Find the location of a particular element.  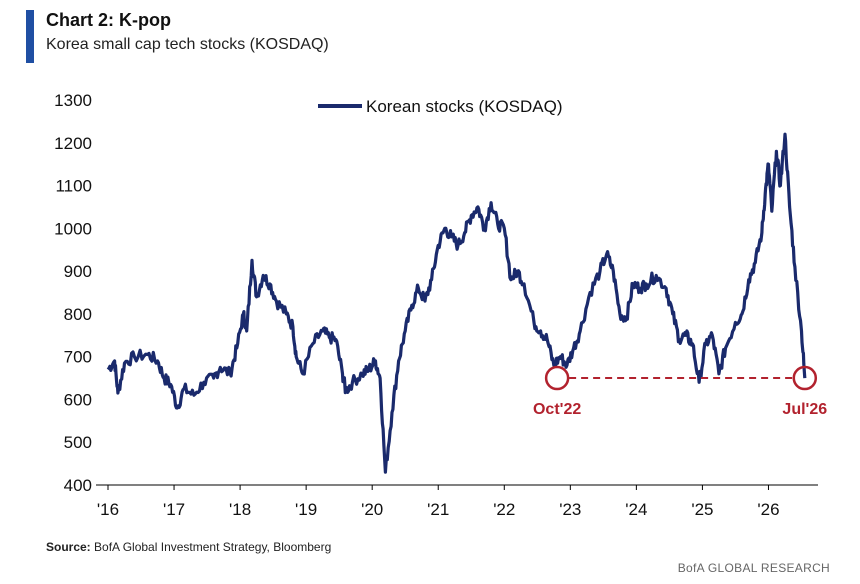

chart-title: Chart 2: K-pop is located at coordinates (108, 20).